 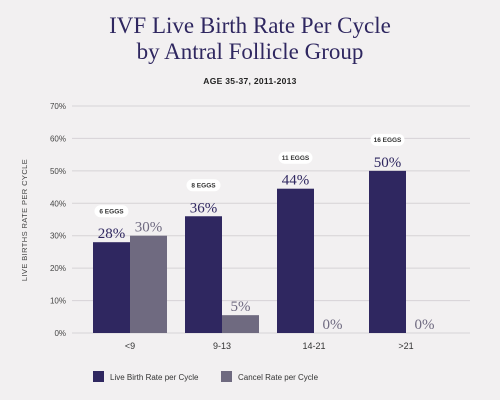 What do you see at coordinates (222, 346) in the screenshot?
I see `x-tick-label: 9-13` at bounding box center [222, 346].